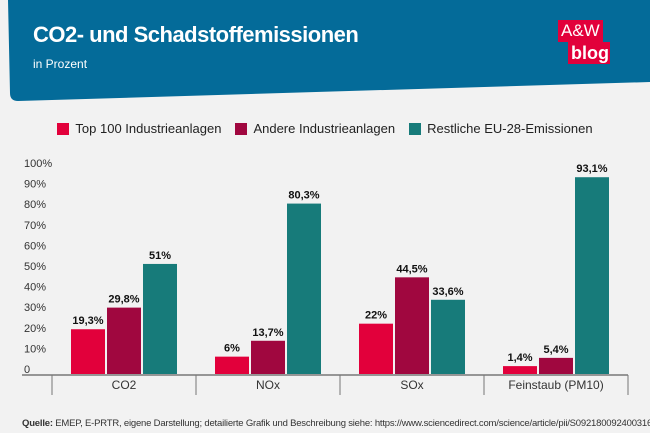  Describe the element at coordinates (580, 31) in the screenshot. I see `logo-line1: A&W` at that location.